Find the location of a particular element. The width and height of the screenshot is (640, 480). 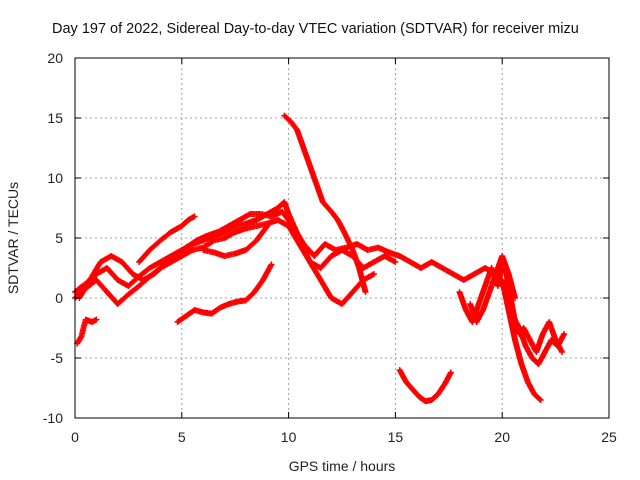

y-tick-label: -5 is located at coordinates (57, 358).